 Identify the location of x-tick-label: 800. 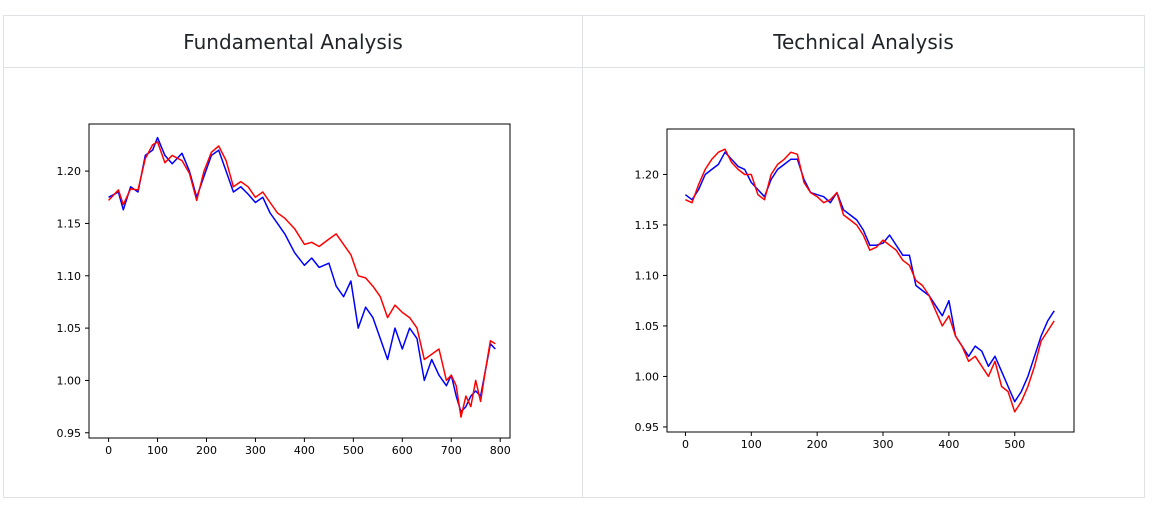
(500, 450).